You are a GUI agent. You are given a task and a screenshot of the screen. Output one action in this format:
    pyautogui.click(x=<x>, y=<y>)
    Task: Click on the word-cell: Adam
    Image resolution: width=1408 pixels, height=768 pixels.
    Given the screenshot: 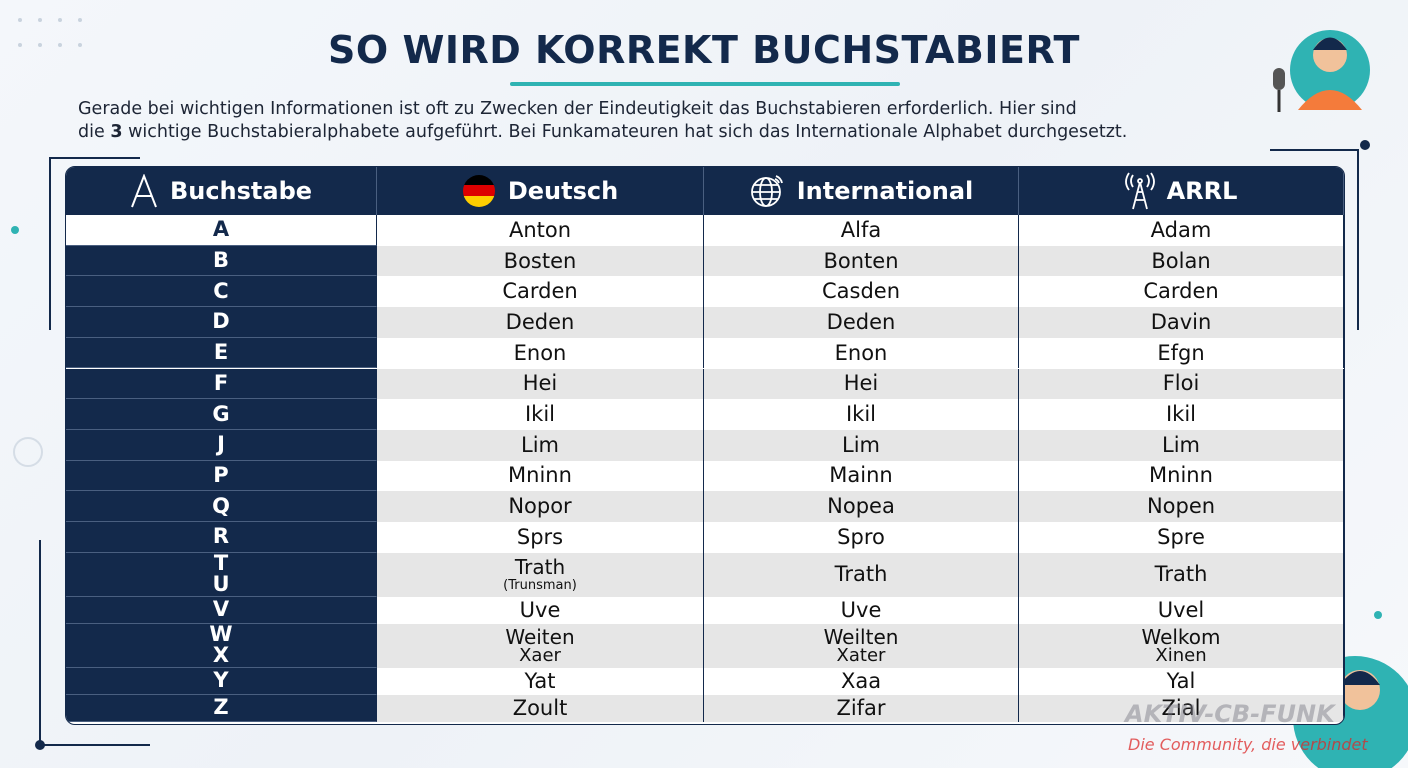 What is the action you would take?
    pyautogui.click(x=1181, y=230)
    